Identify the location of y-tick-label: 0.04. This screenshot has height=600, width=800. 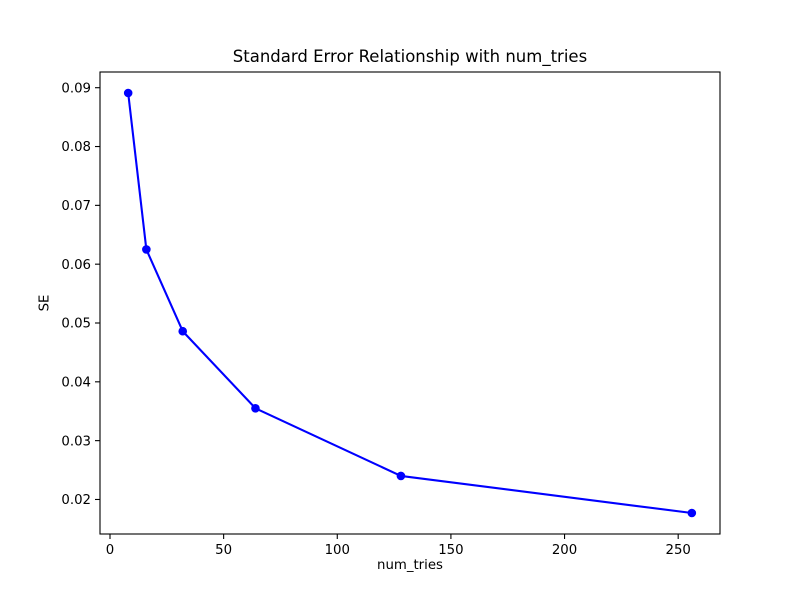
(76, 383).